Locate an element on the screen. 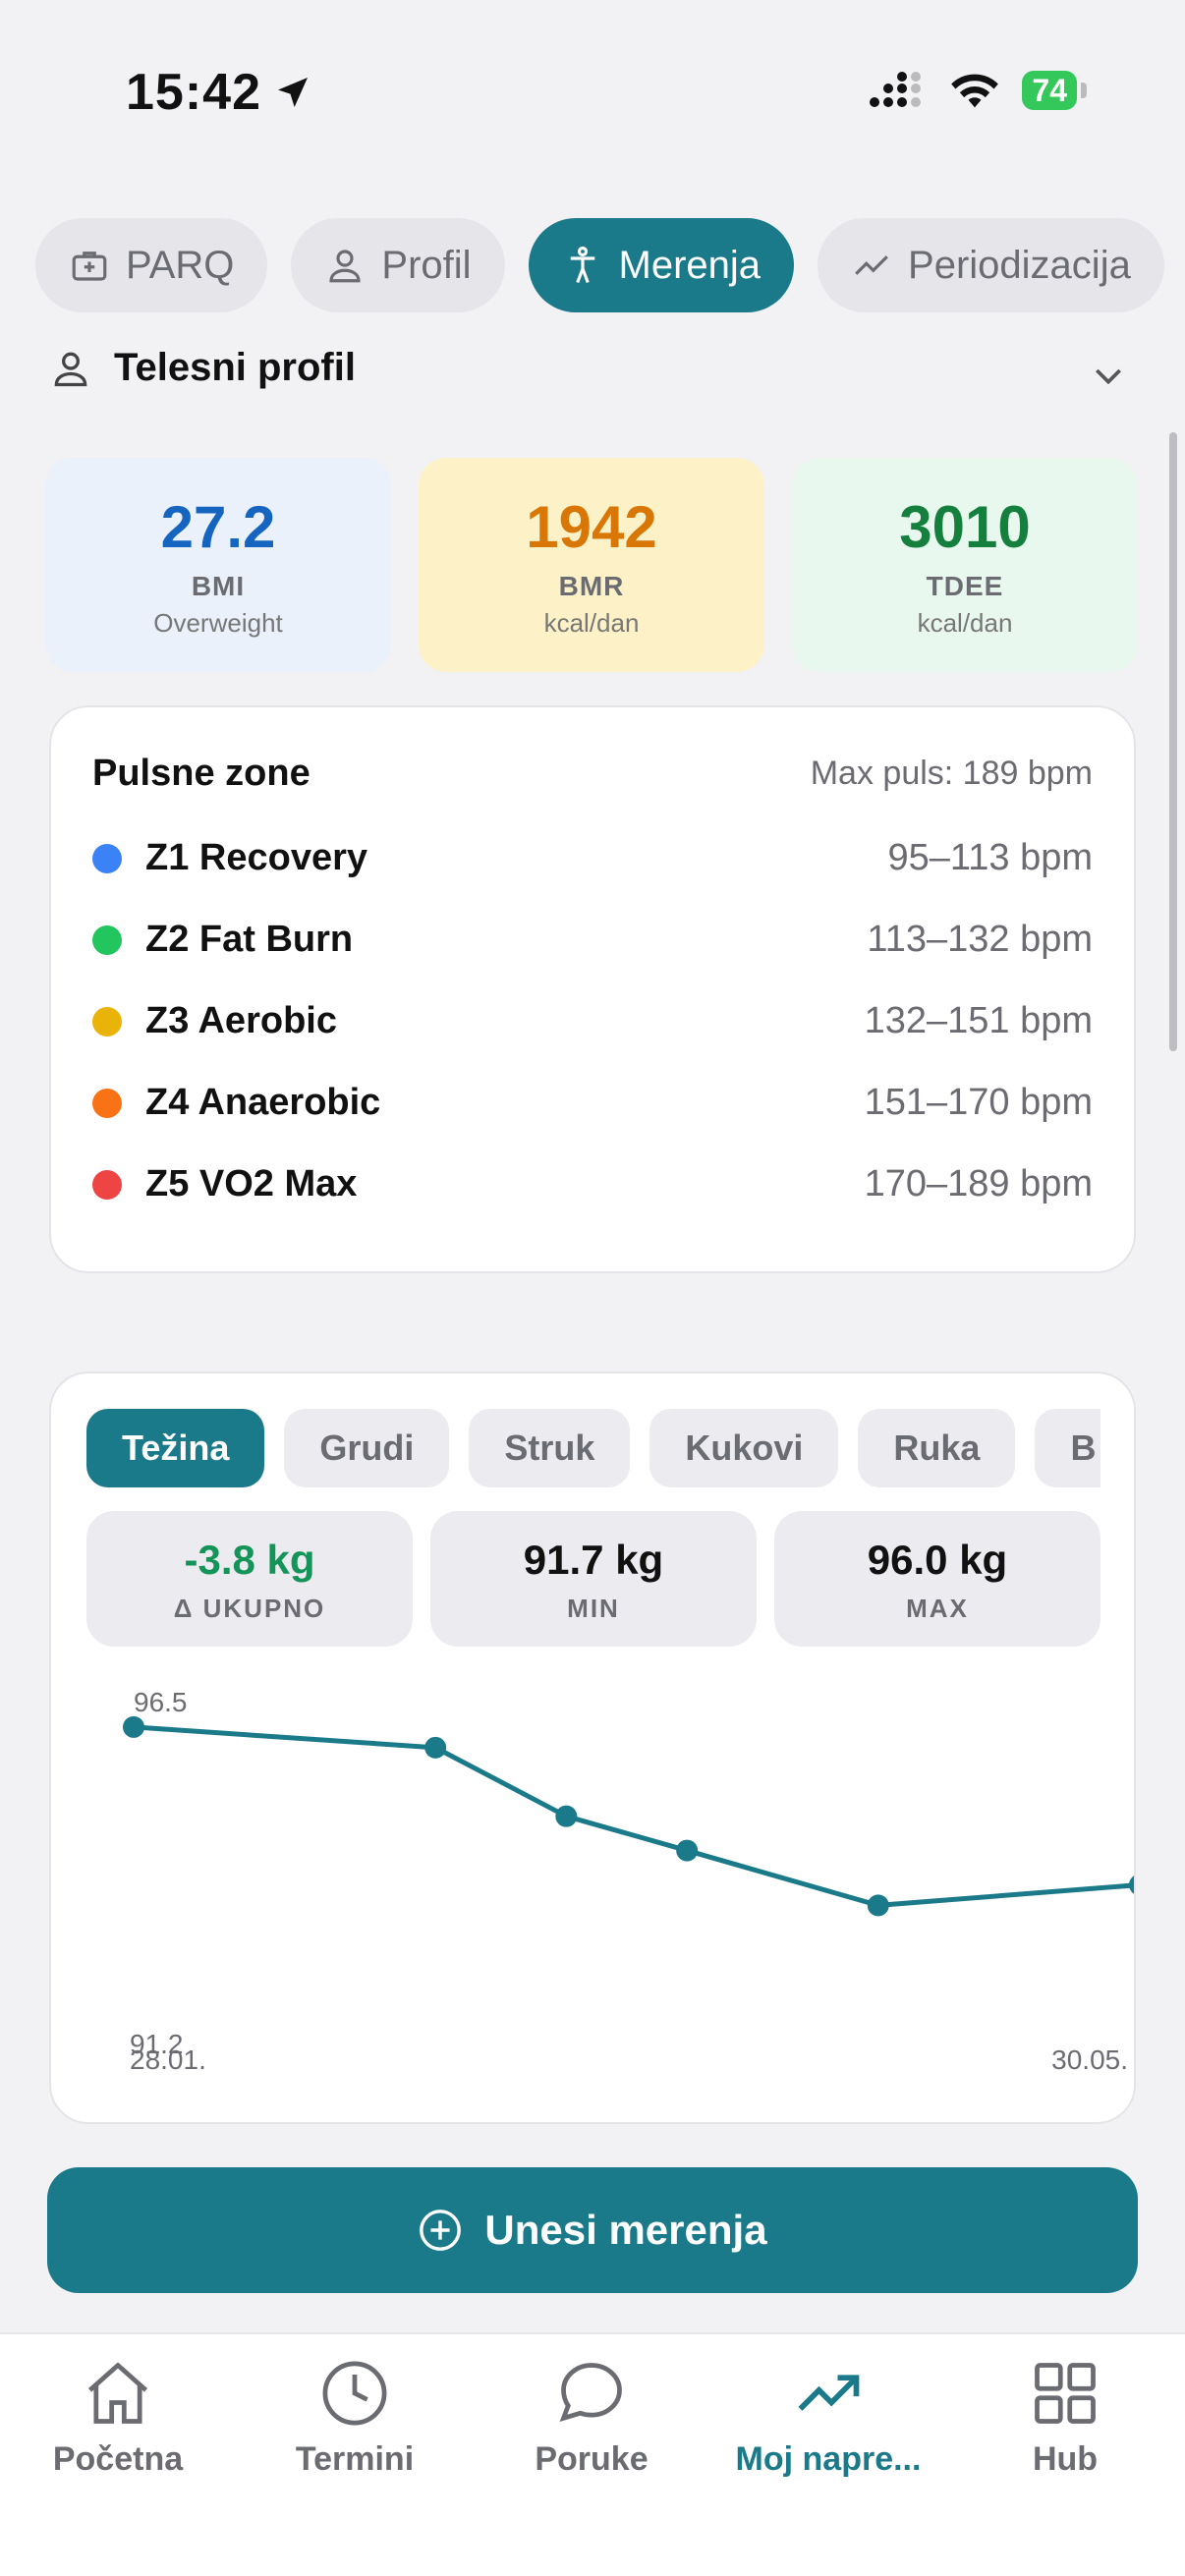 The image size is (1185, 2576). summary-value: 91.7 kg is located at coordinates (594, 1560).